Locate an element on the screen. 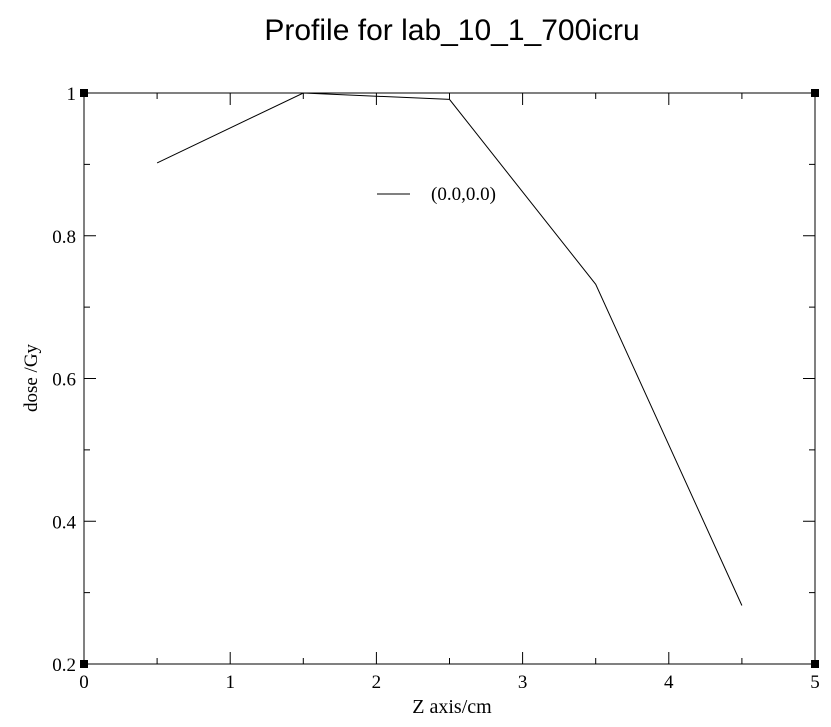 The image size is (831, 727). x-tick-label: 1 is located at coordinates (230, 682).